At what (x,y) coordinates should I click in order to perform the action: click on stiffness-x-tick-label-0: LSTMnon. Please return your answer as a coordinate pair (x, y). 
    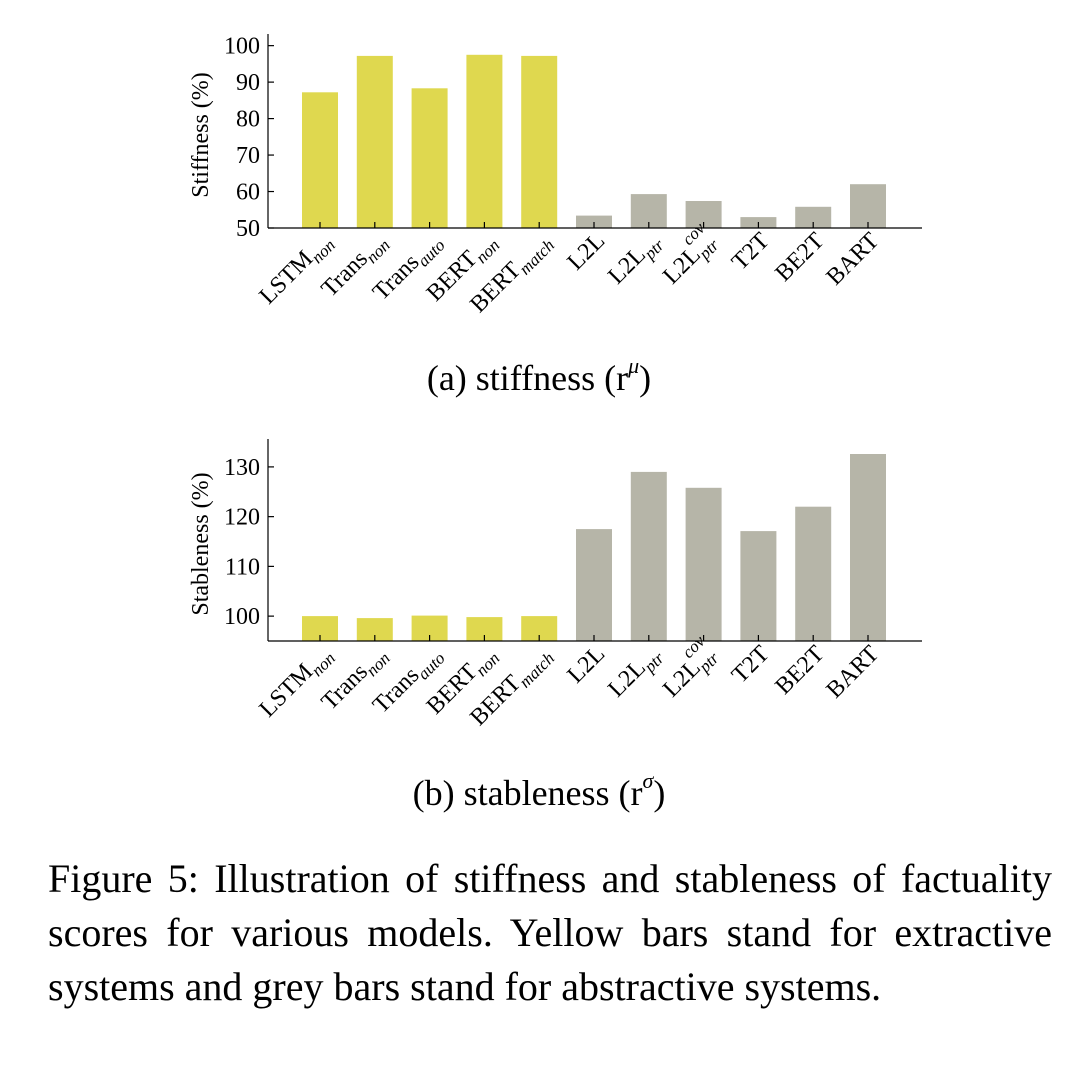
    Looking at the image, I should click on (297, 270).